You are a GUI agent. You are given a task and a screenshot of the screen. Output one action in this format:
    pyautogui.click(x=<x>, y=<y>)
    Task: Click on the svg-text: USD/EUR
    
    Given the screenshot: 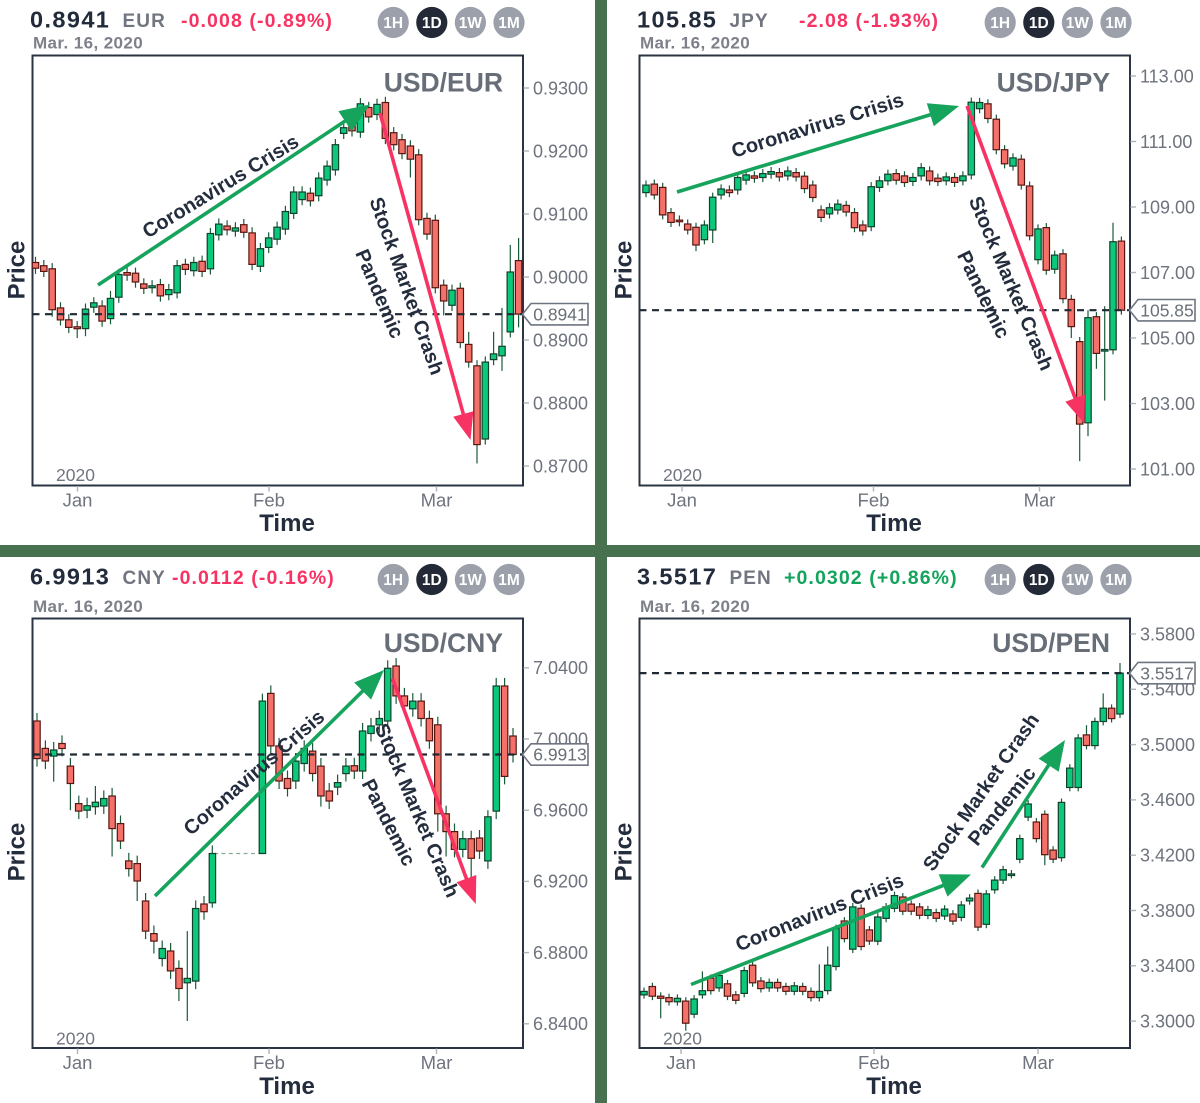 What is the action you would take?
    pyautogui.click(x=443, y=83)
    